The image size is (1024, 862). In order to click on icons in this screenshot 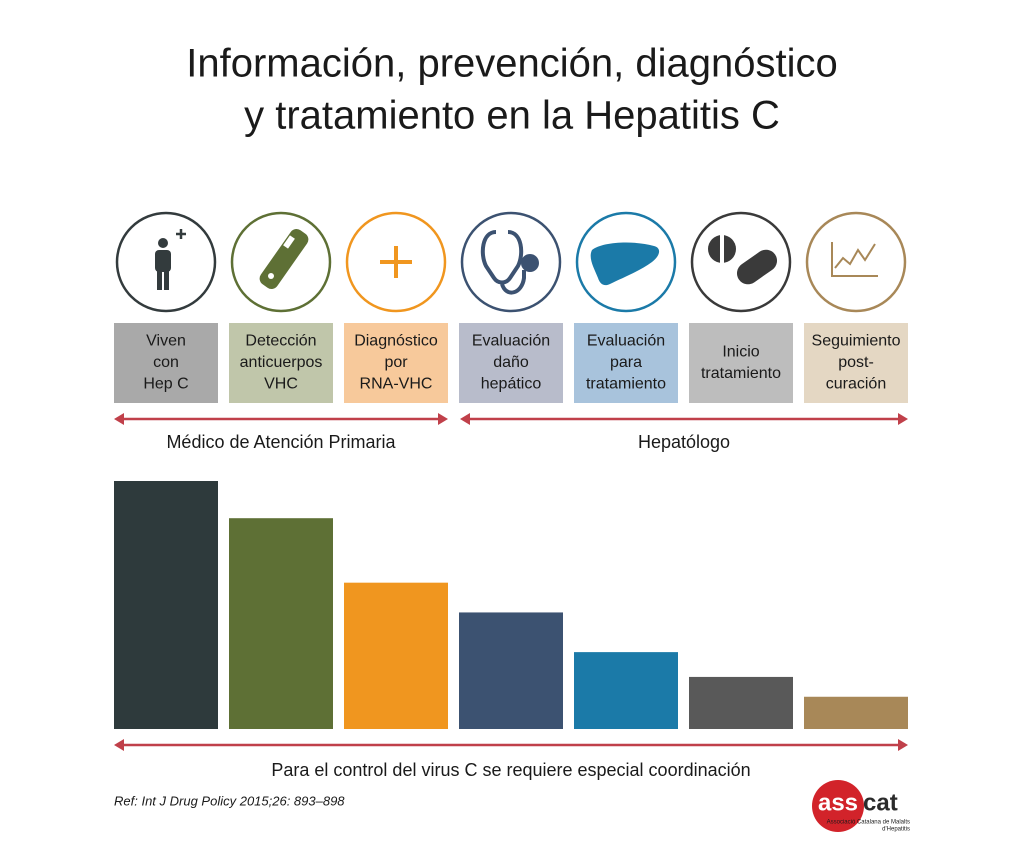, I will do `click(511, 262)`.